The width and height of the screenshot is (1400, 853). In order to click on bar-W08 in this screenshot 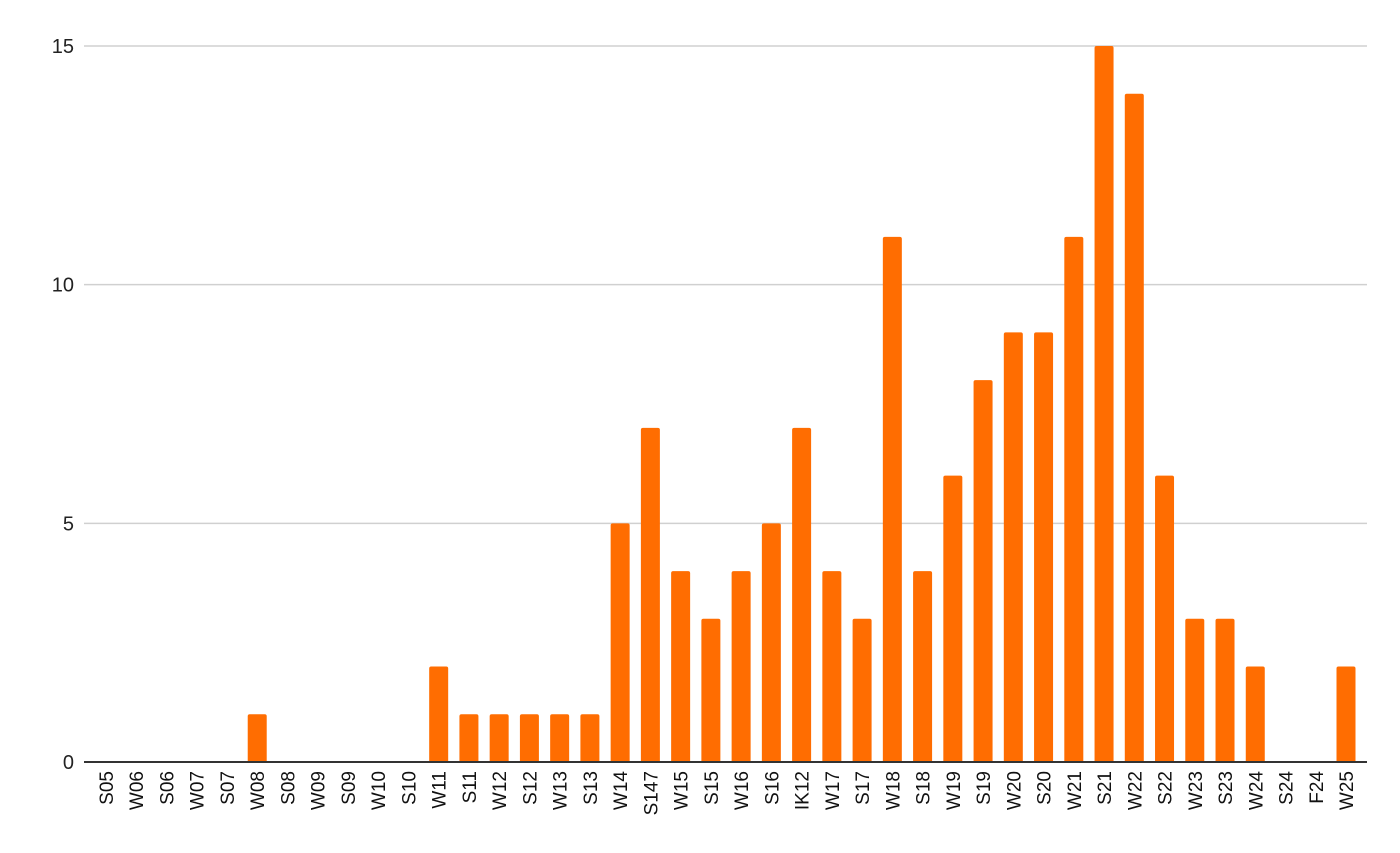, I will do `click(257, 738)`.